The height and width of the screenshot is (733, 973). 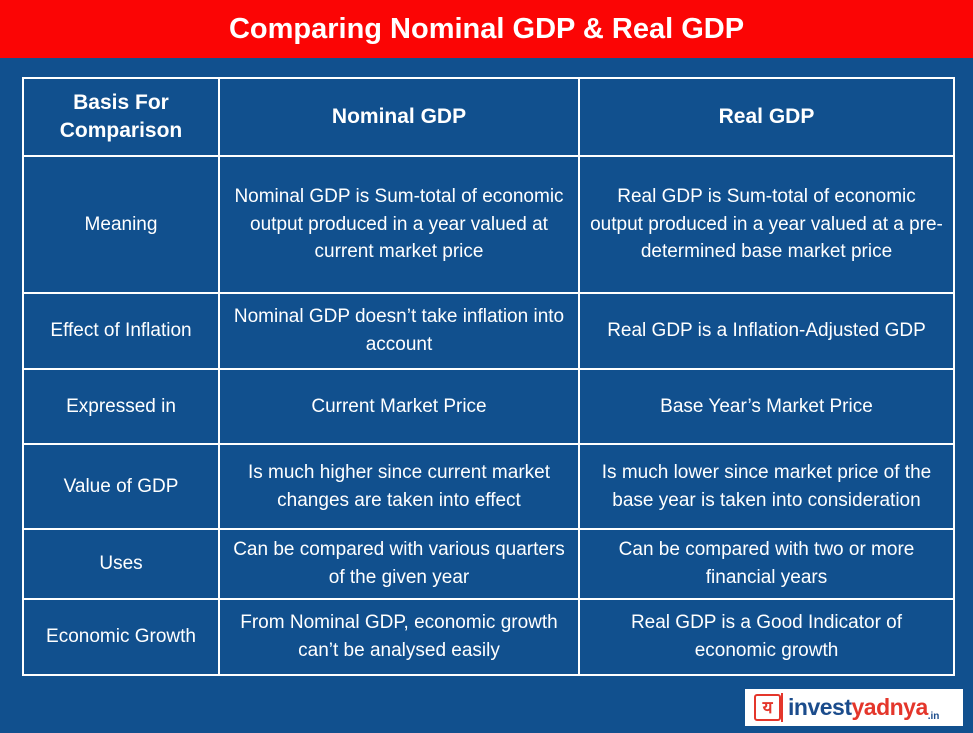 What do you see at coordinates (121, 406) in the screenshot?
I see `basis-cell: Expressed in` at bounding box center [121, 406].